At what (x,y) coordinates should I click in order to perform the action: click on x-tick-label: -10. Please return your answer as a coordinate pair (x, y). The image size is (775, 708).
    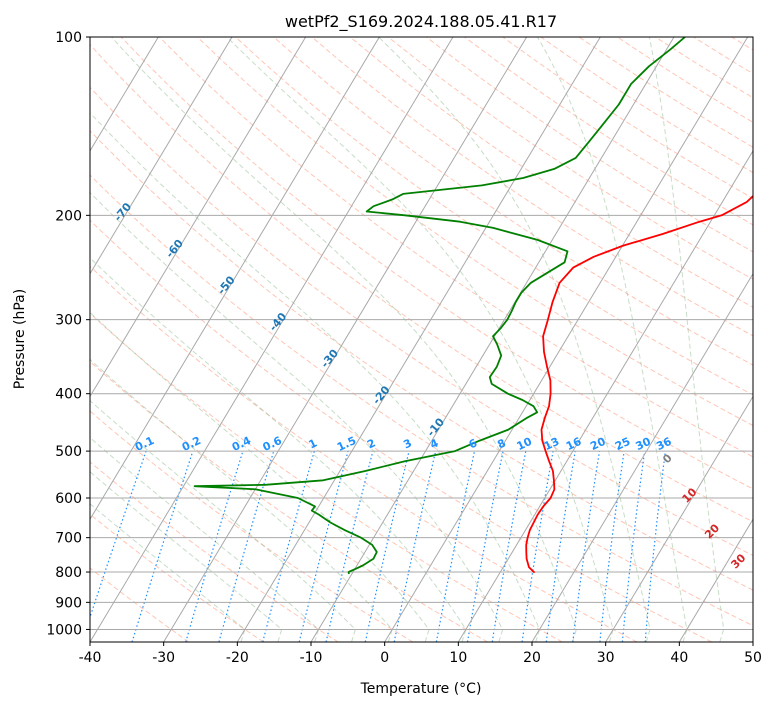
    Looking at the image, I should click on (311, 658).